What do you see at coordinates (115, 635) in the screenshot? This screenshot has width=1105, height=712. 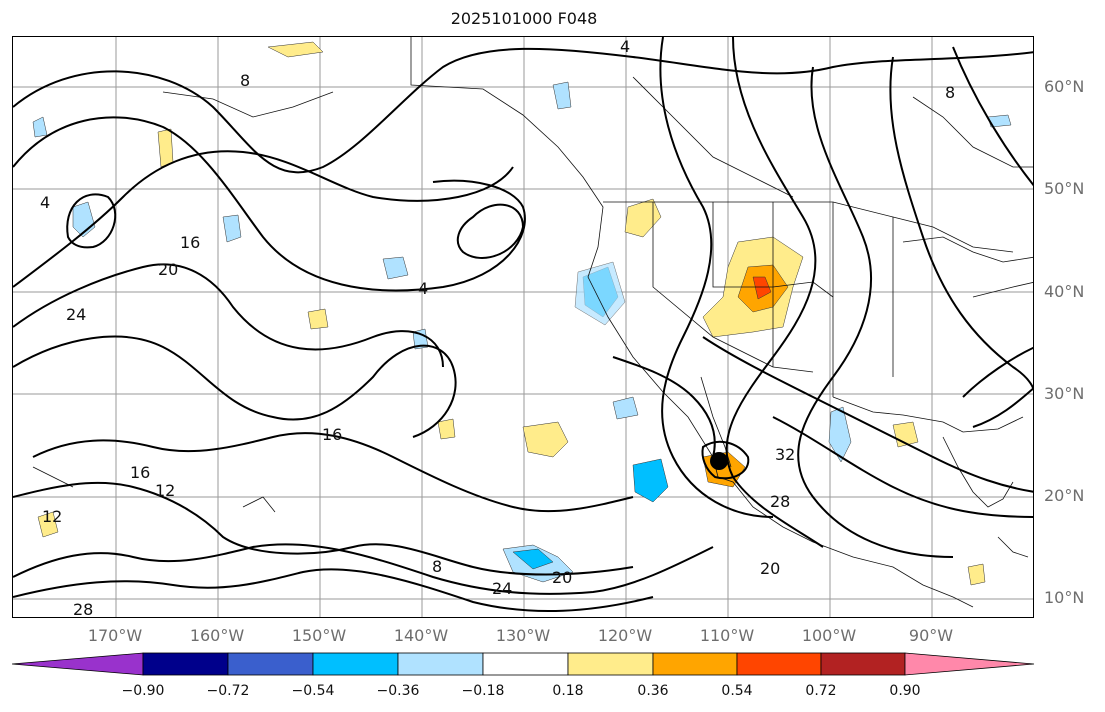 I see `lon-label-170w: 170°W` at bounding box center [115, 635].